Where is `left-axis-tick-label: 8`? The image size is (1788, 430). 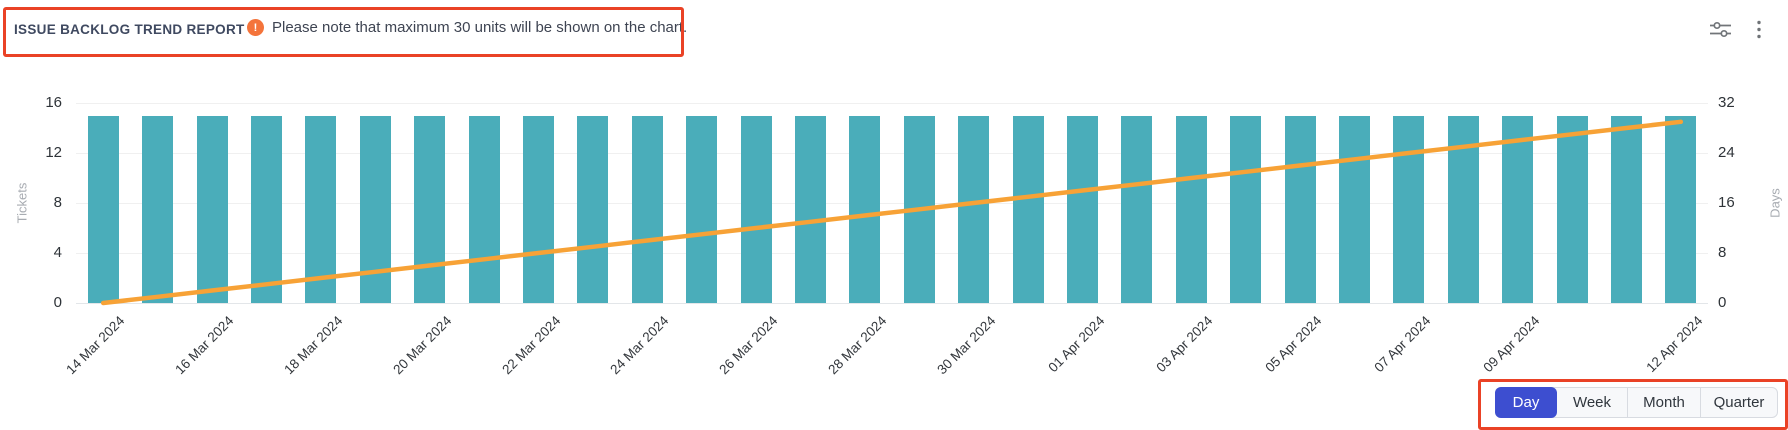 left-axis-tick-label: 8 is located at coordinates (57, 202).